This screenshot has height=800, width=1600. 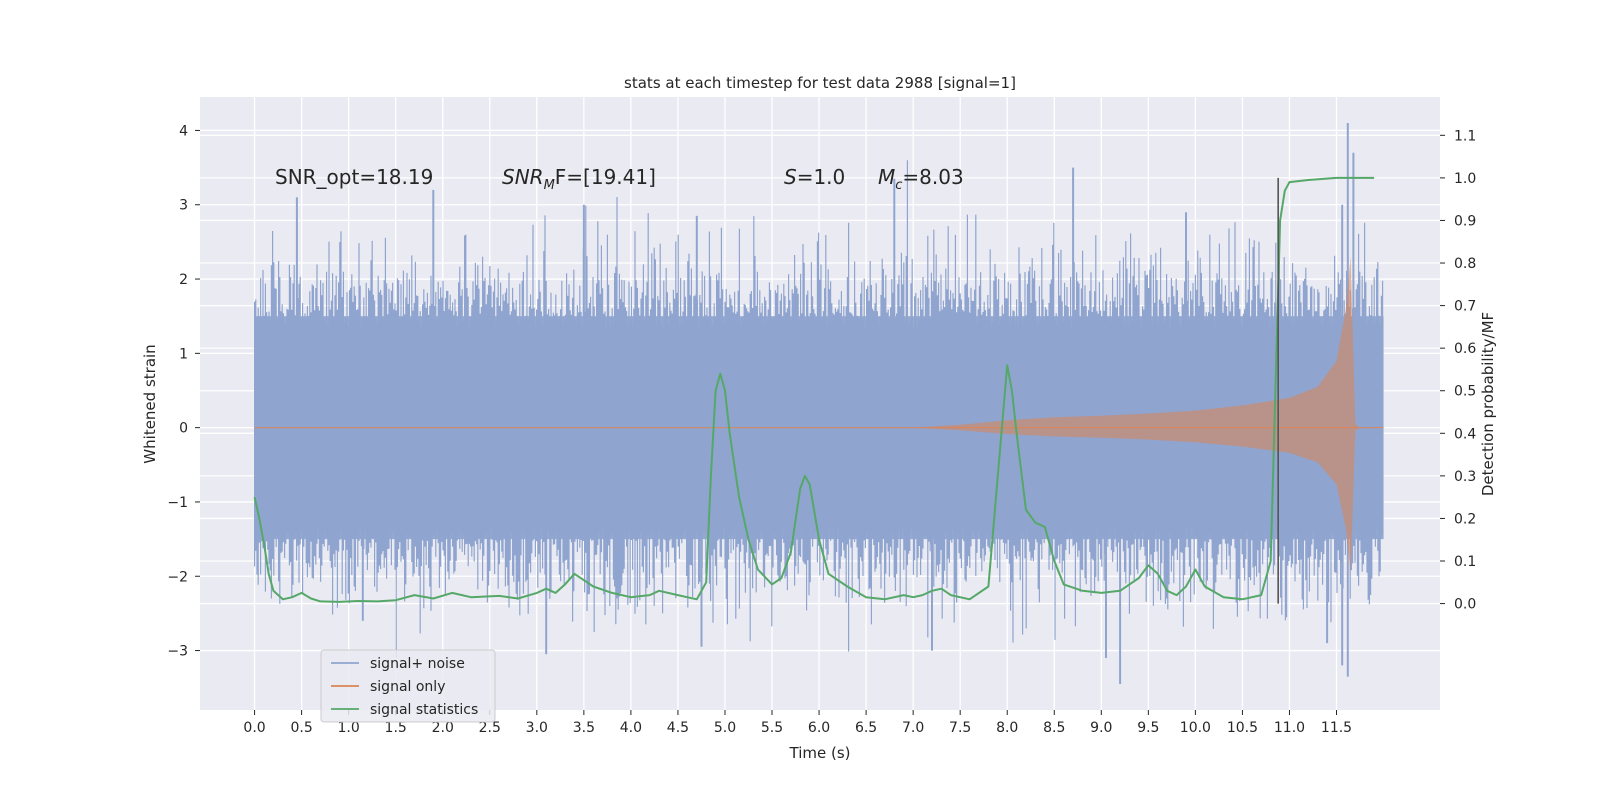 I want to click on legend-label-statistics: signal statistics, so click(x=424, y=710).